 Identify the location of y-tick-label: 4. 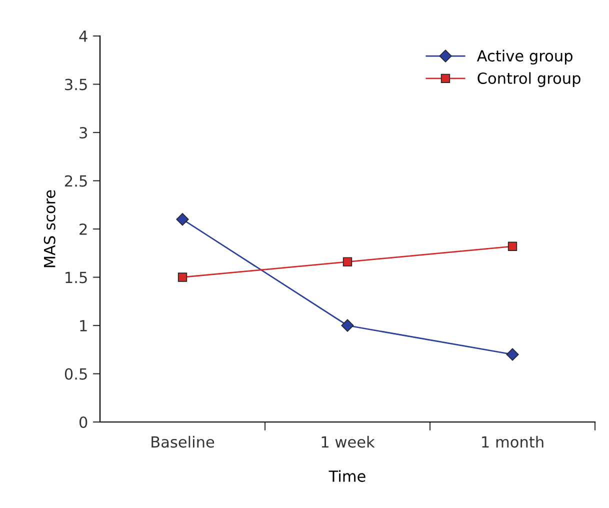
(83, 36).